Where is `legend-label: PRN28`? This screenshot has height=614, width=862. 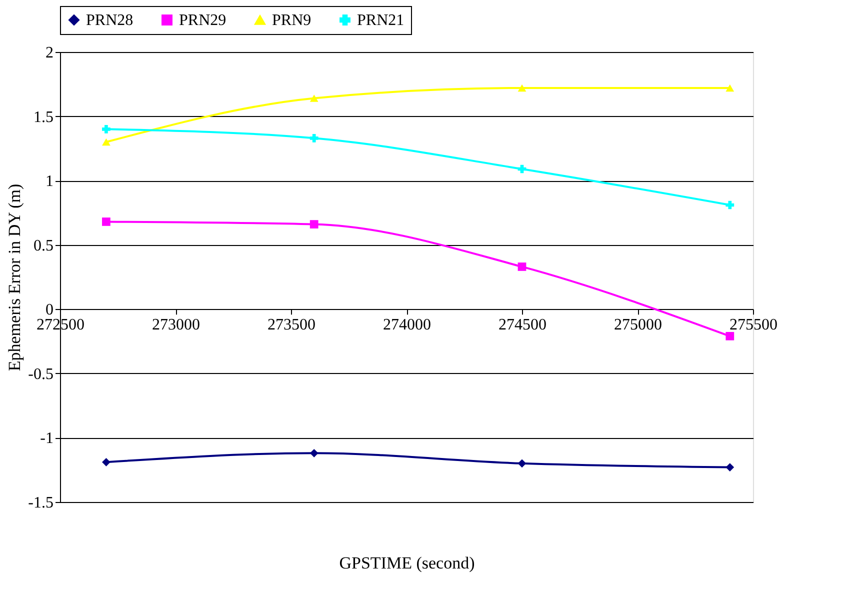 legend-label: PRN28 is located at coordinates (110, 20).